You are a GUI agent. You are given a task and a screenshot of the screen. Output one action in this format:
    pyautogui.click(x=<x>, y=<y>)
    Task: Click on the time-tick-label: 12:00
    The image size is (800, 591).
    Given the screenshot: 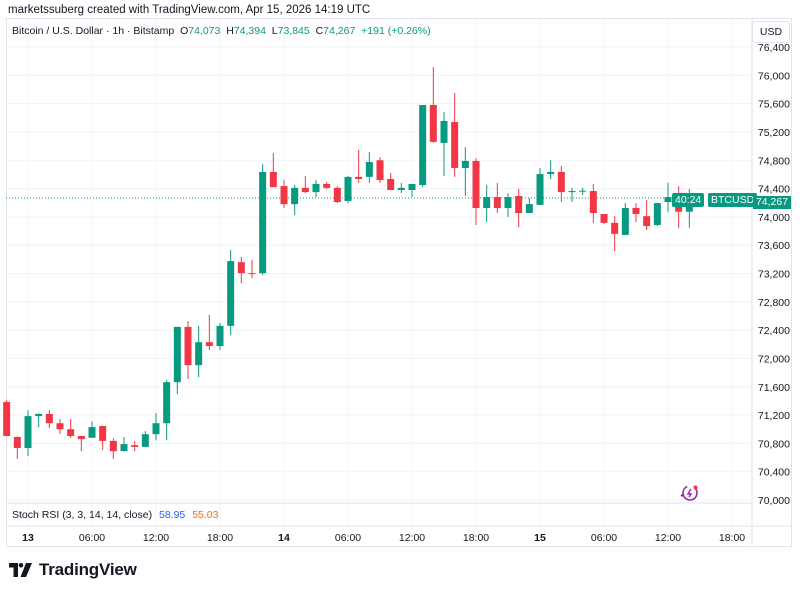 What is the action you would take?
    pyautogui.click(x=668, y=538)
    